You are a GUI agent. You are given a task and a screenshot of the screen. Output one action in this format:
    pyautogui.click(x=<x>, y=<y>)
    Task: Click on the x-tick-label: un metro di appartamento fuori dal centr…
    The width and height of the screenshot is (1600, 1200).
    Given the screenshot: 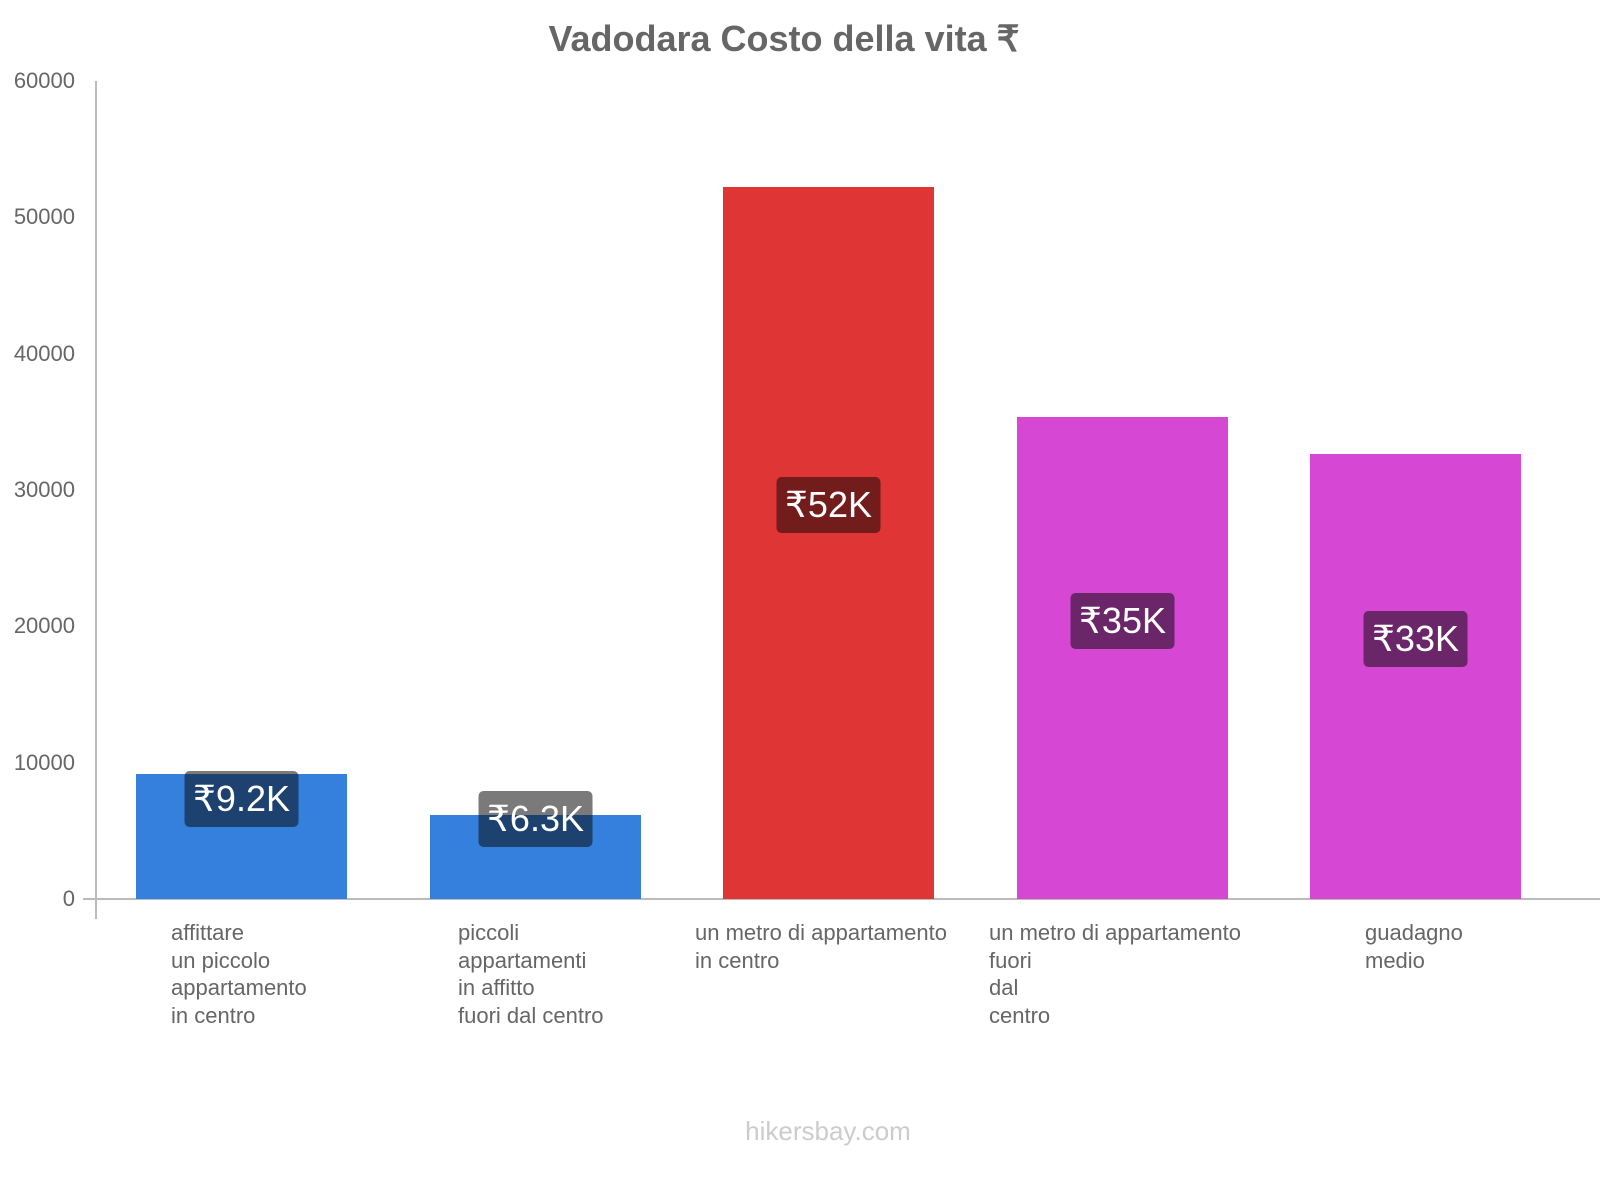 What is the action you would take?
    pyautogui.click(x=1115, y=974)
    